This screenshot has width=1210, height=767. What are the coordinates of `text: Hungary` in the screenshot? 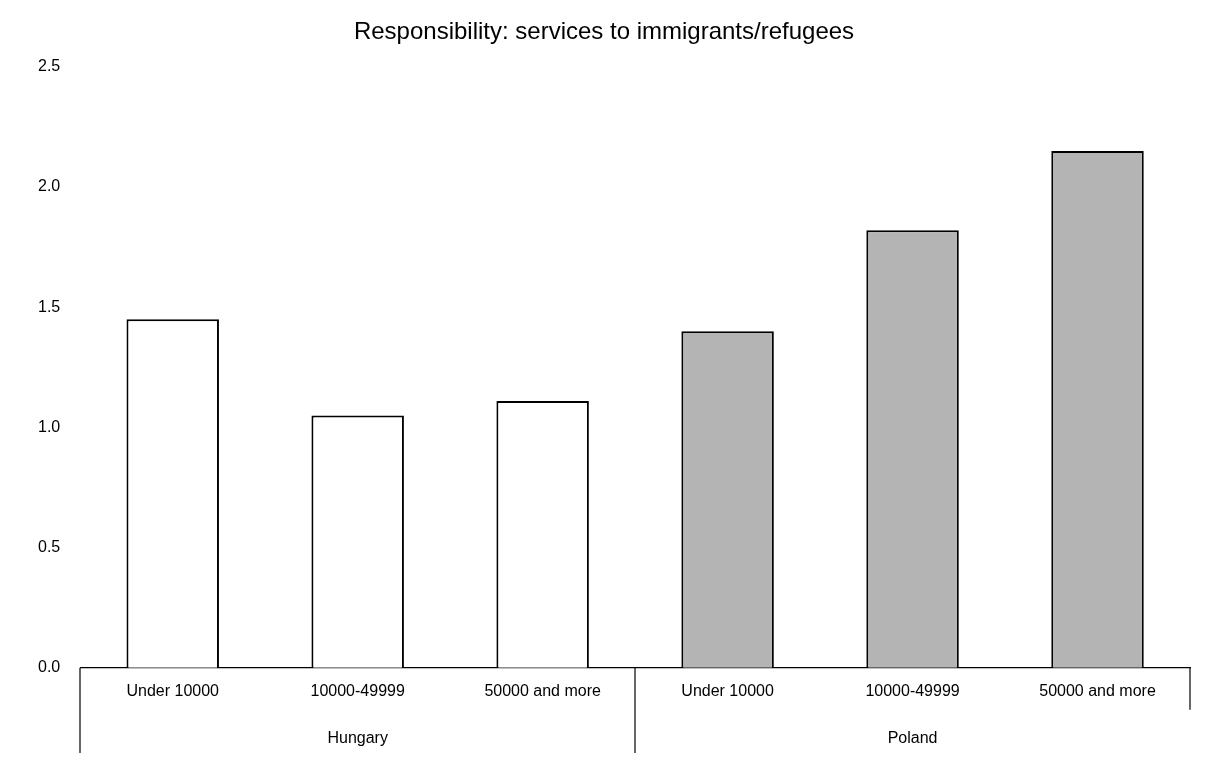 It's located at (357, 738).